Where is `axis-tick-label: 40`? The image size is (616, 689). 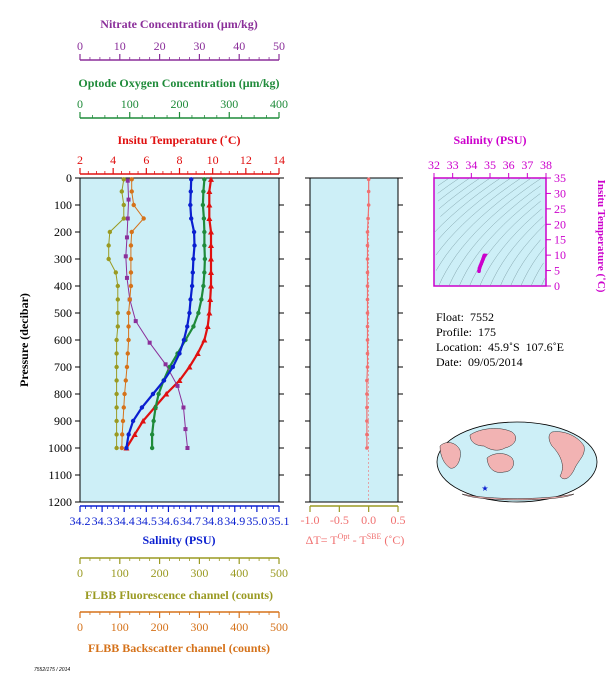
axis-tick-label: 40 is located at coordinates (239, 46).